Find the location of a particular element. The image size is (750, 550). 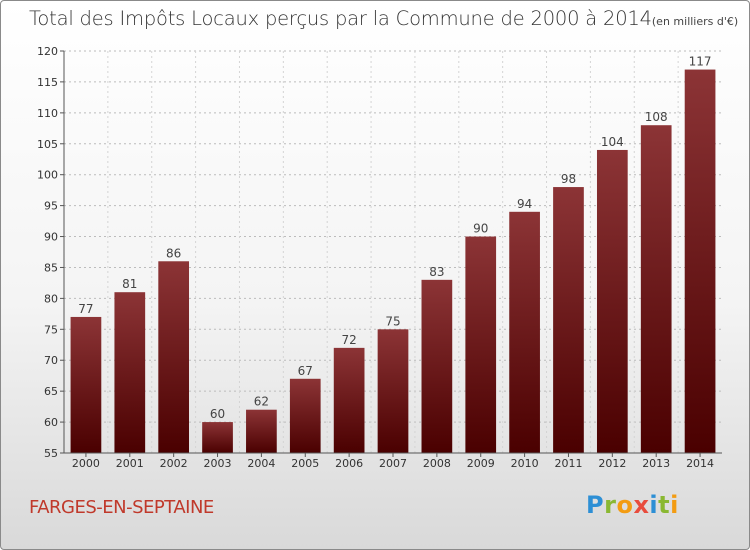

value-label: 90 is located at coordinates (480, 229).